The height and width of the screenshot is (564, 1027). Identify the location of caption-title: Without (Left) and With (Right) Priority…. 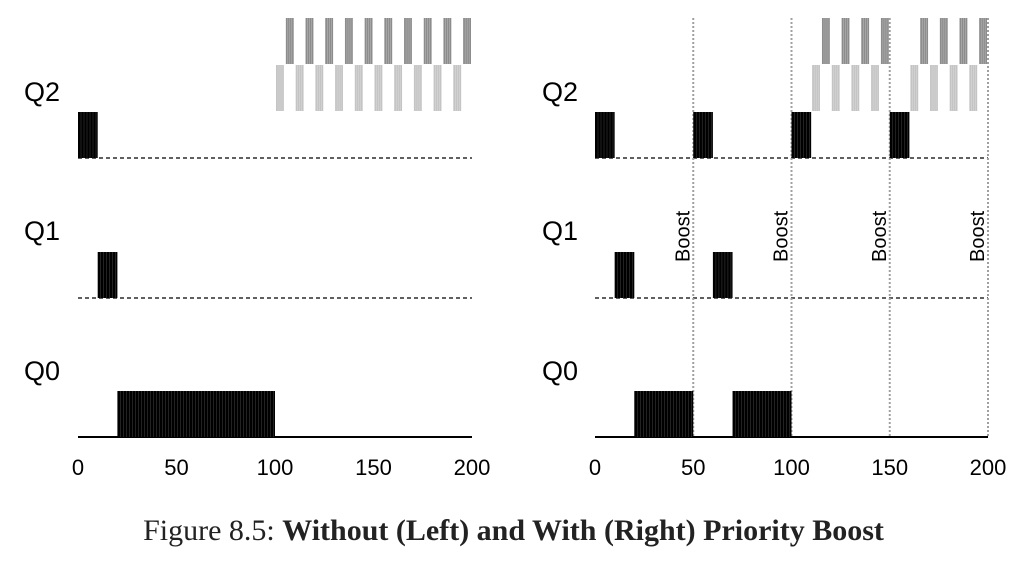
(583, 530).